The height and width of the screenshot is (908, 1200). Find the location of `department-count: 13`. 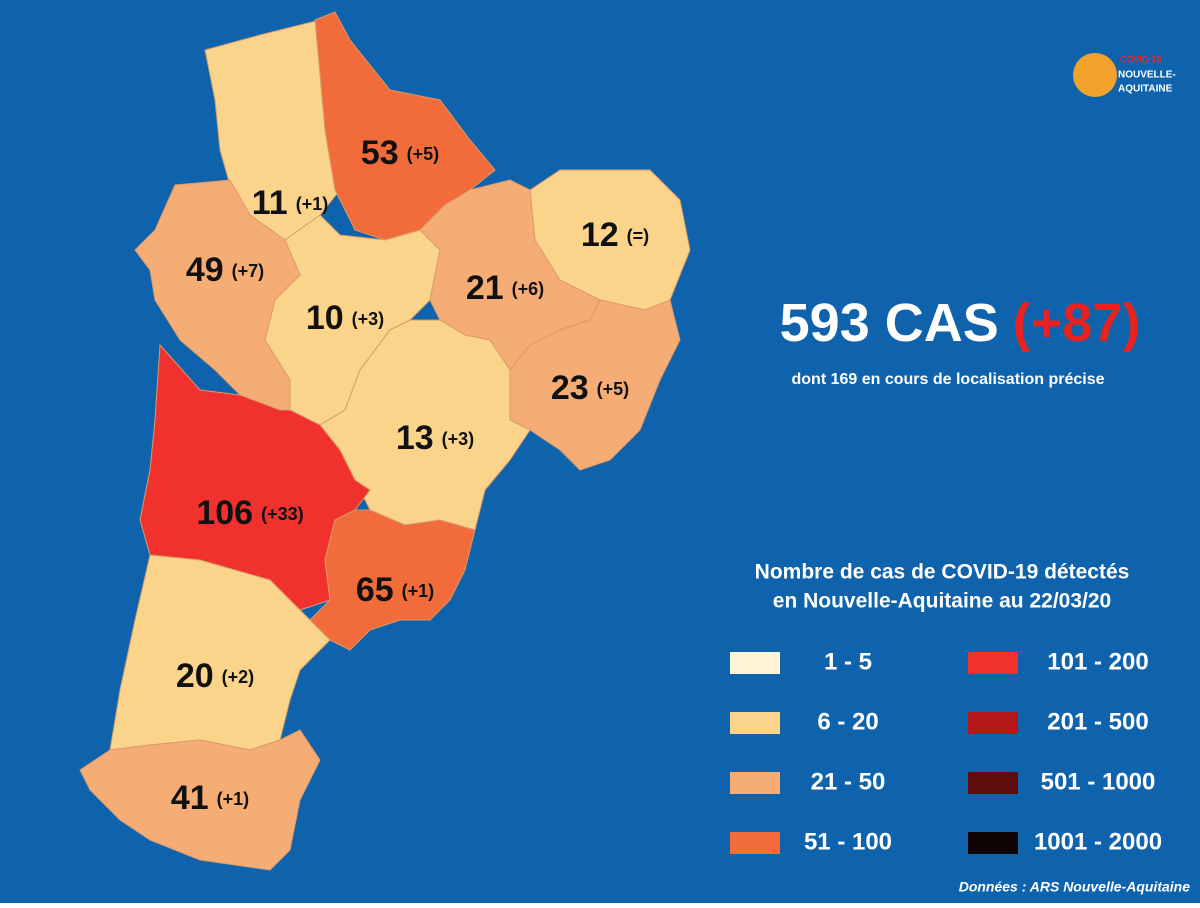

department-count: 13 is located at coordinates (415, 438).